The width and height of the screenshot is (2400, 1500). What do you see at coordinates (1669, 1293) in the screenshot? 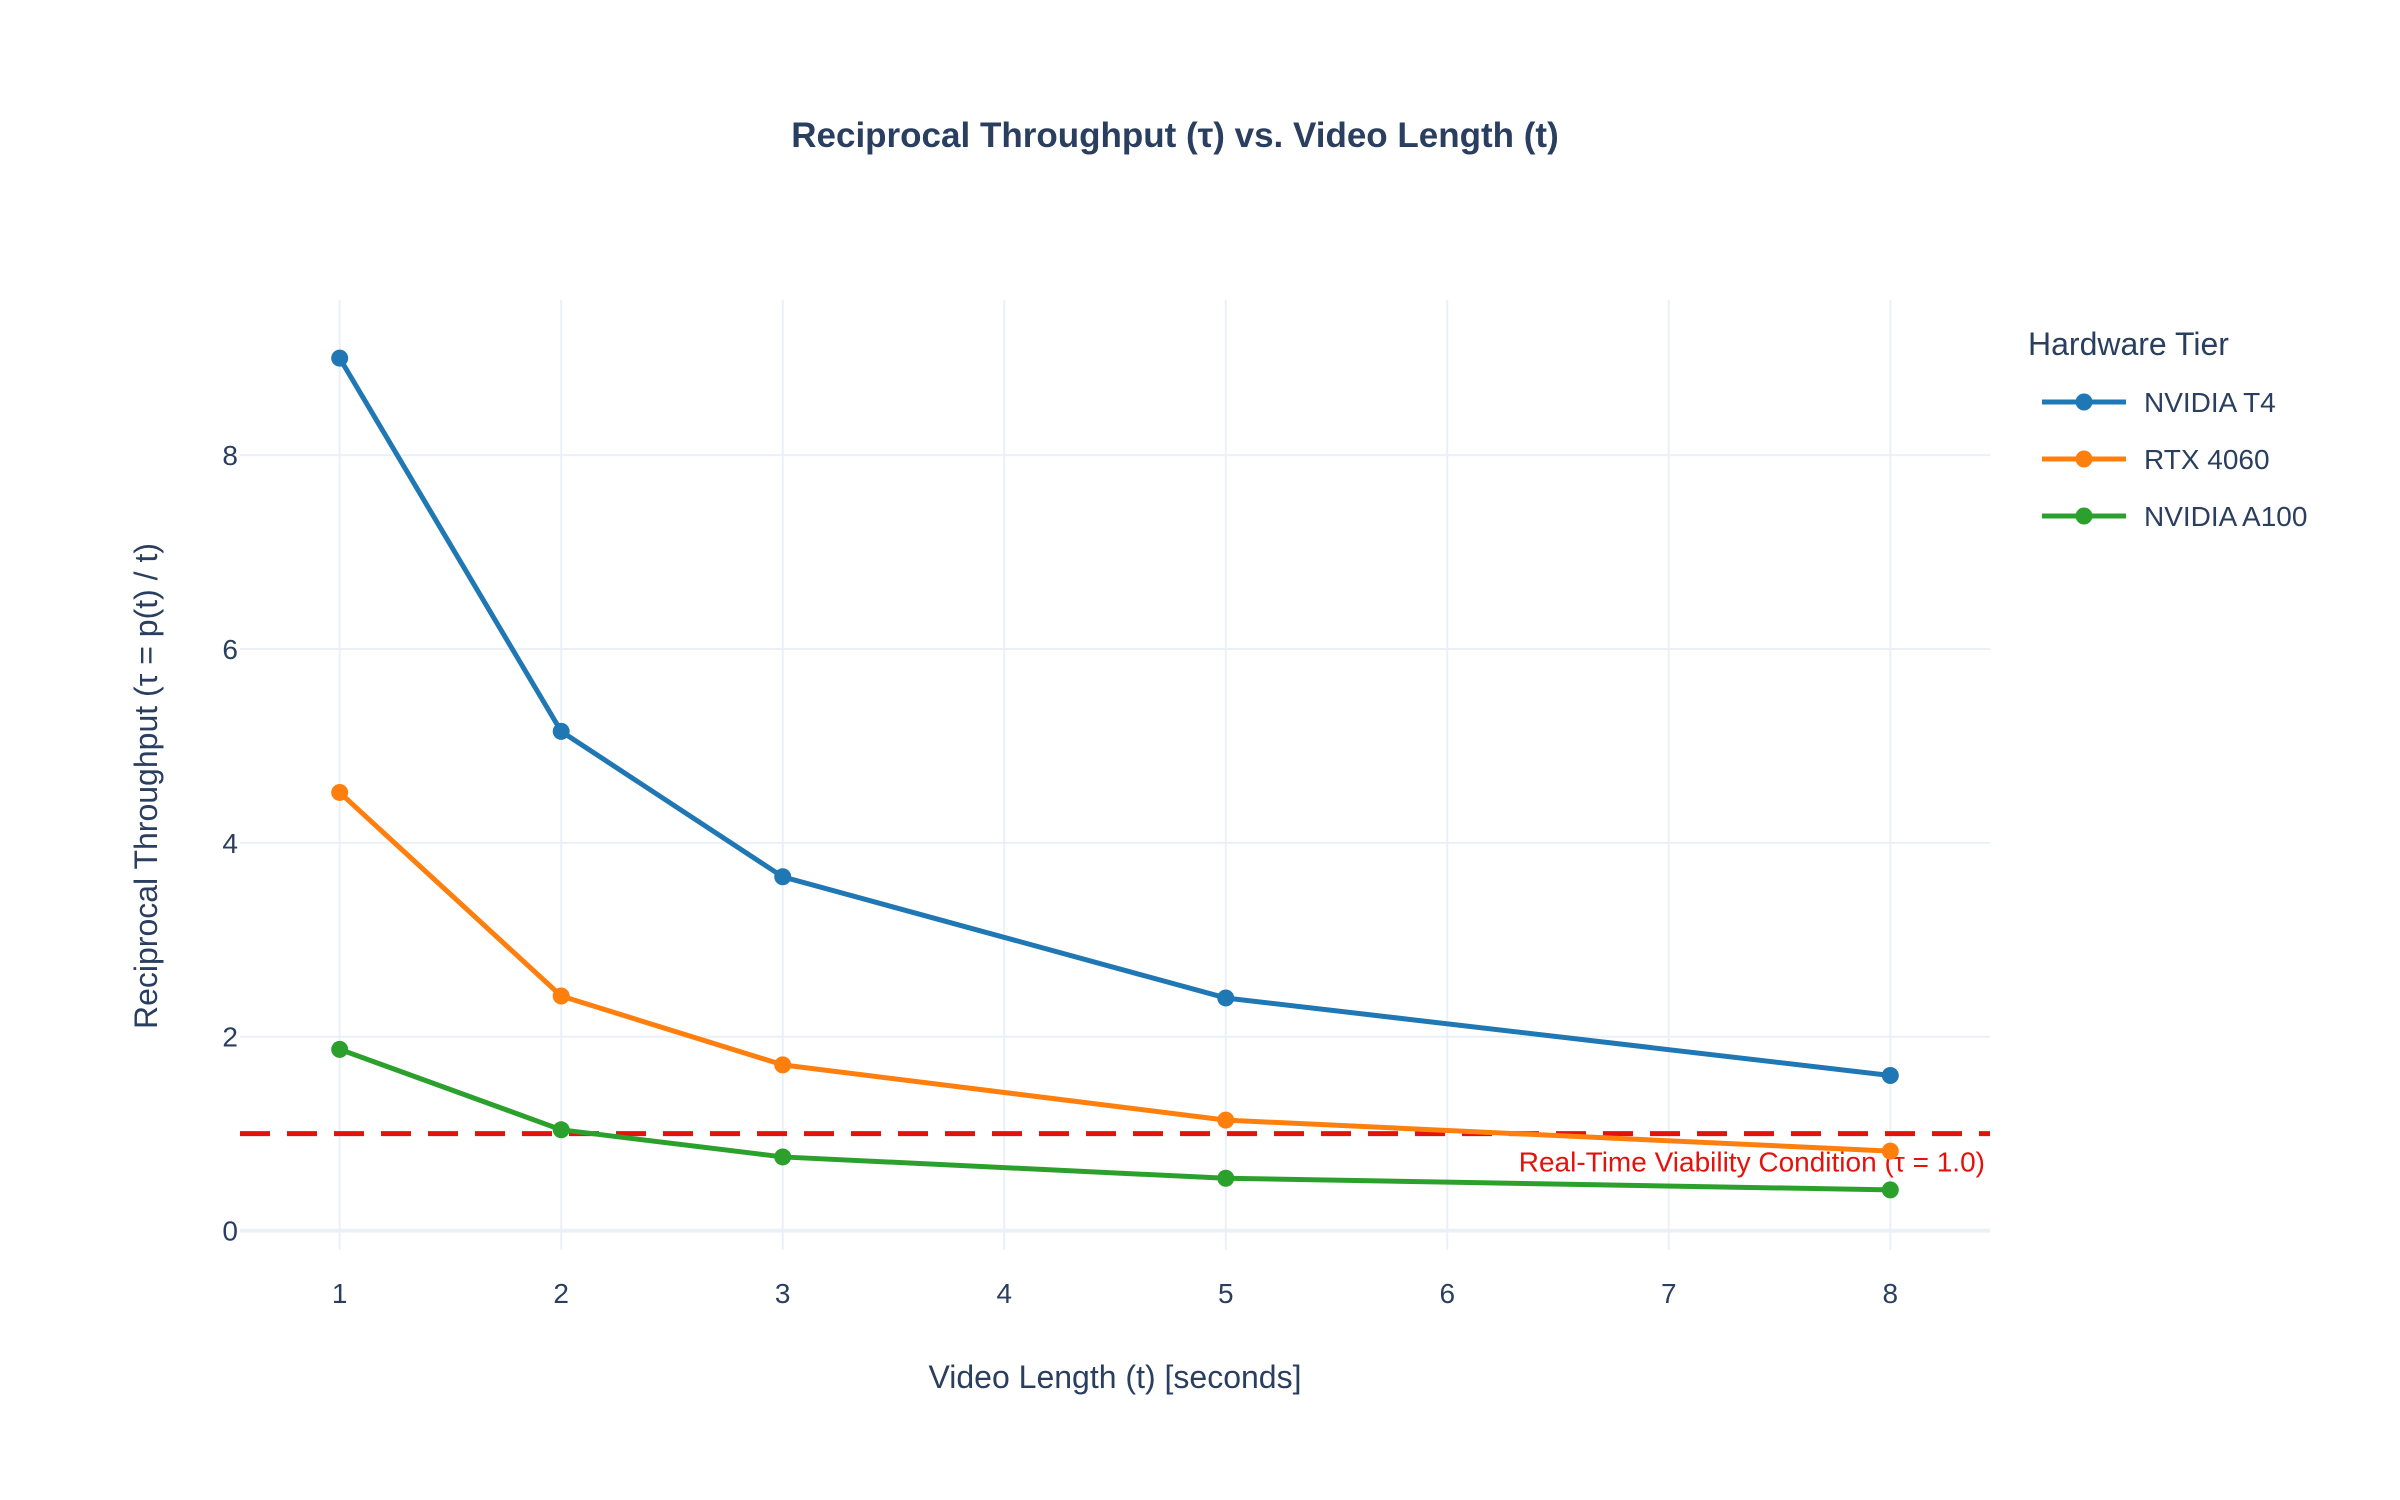
I see `x-tick-label: 7` at bounding box center [1669, 1293].